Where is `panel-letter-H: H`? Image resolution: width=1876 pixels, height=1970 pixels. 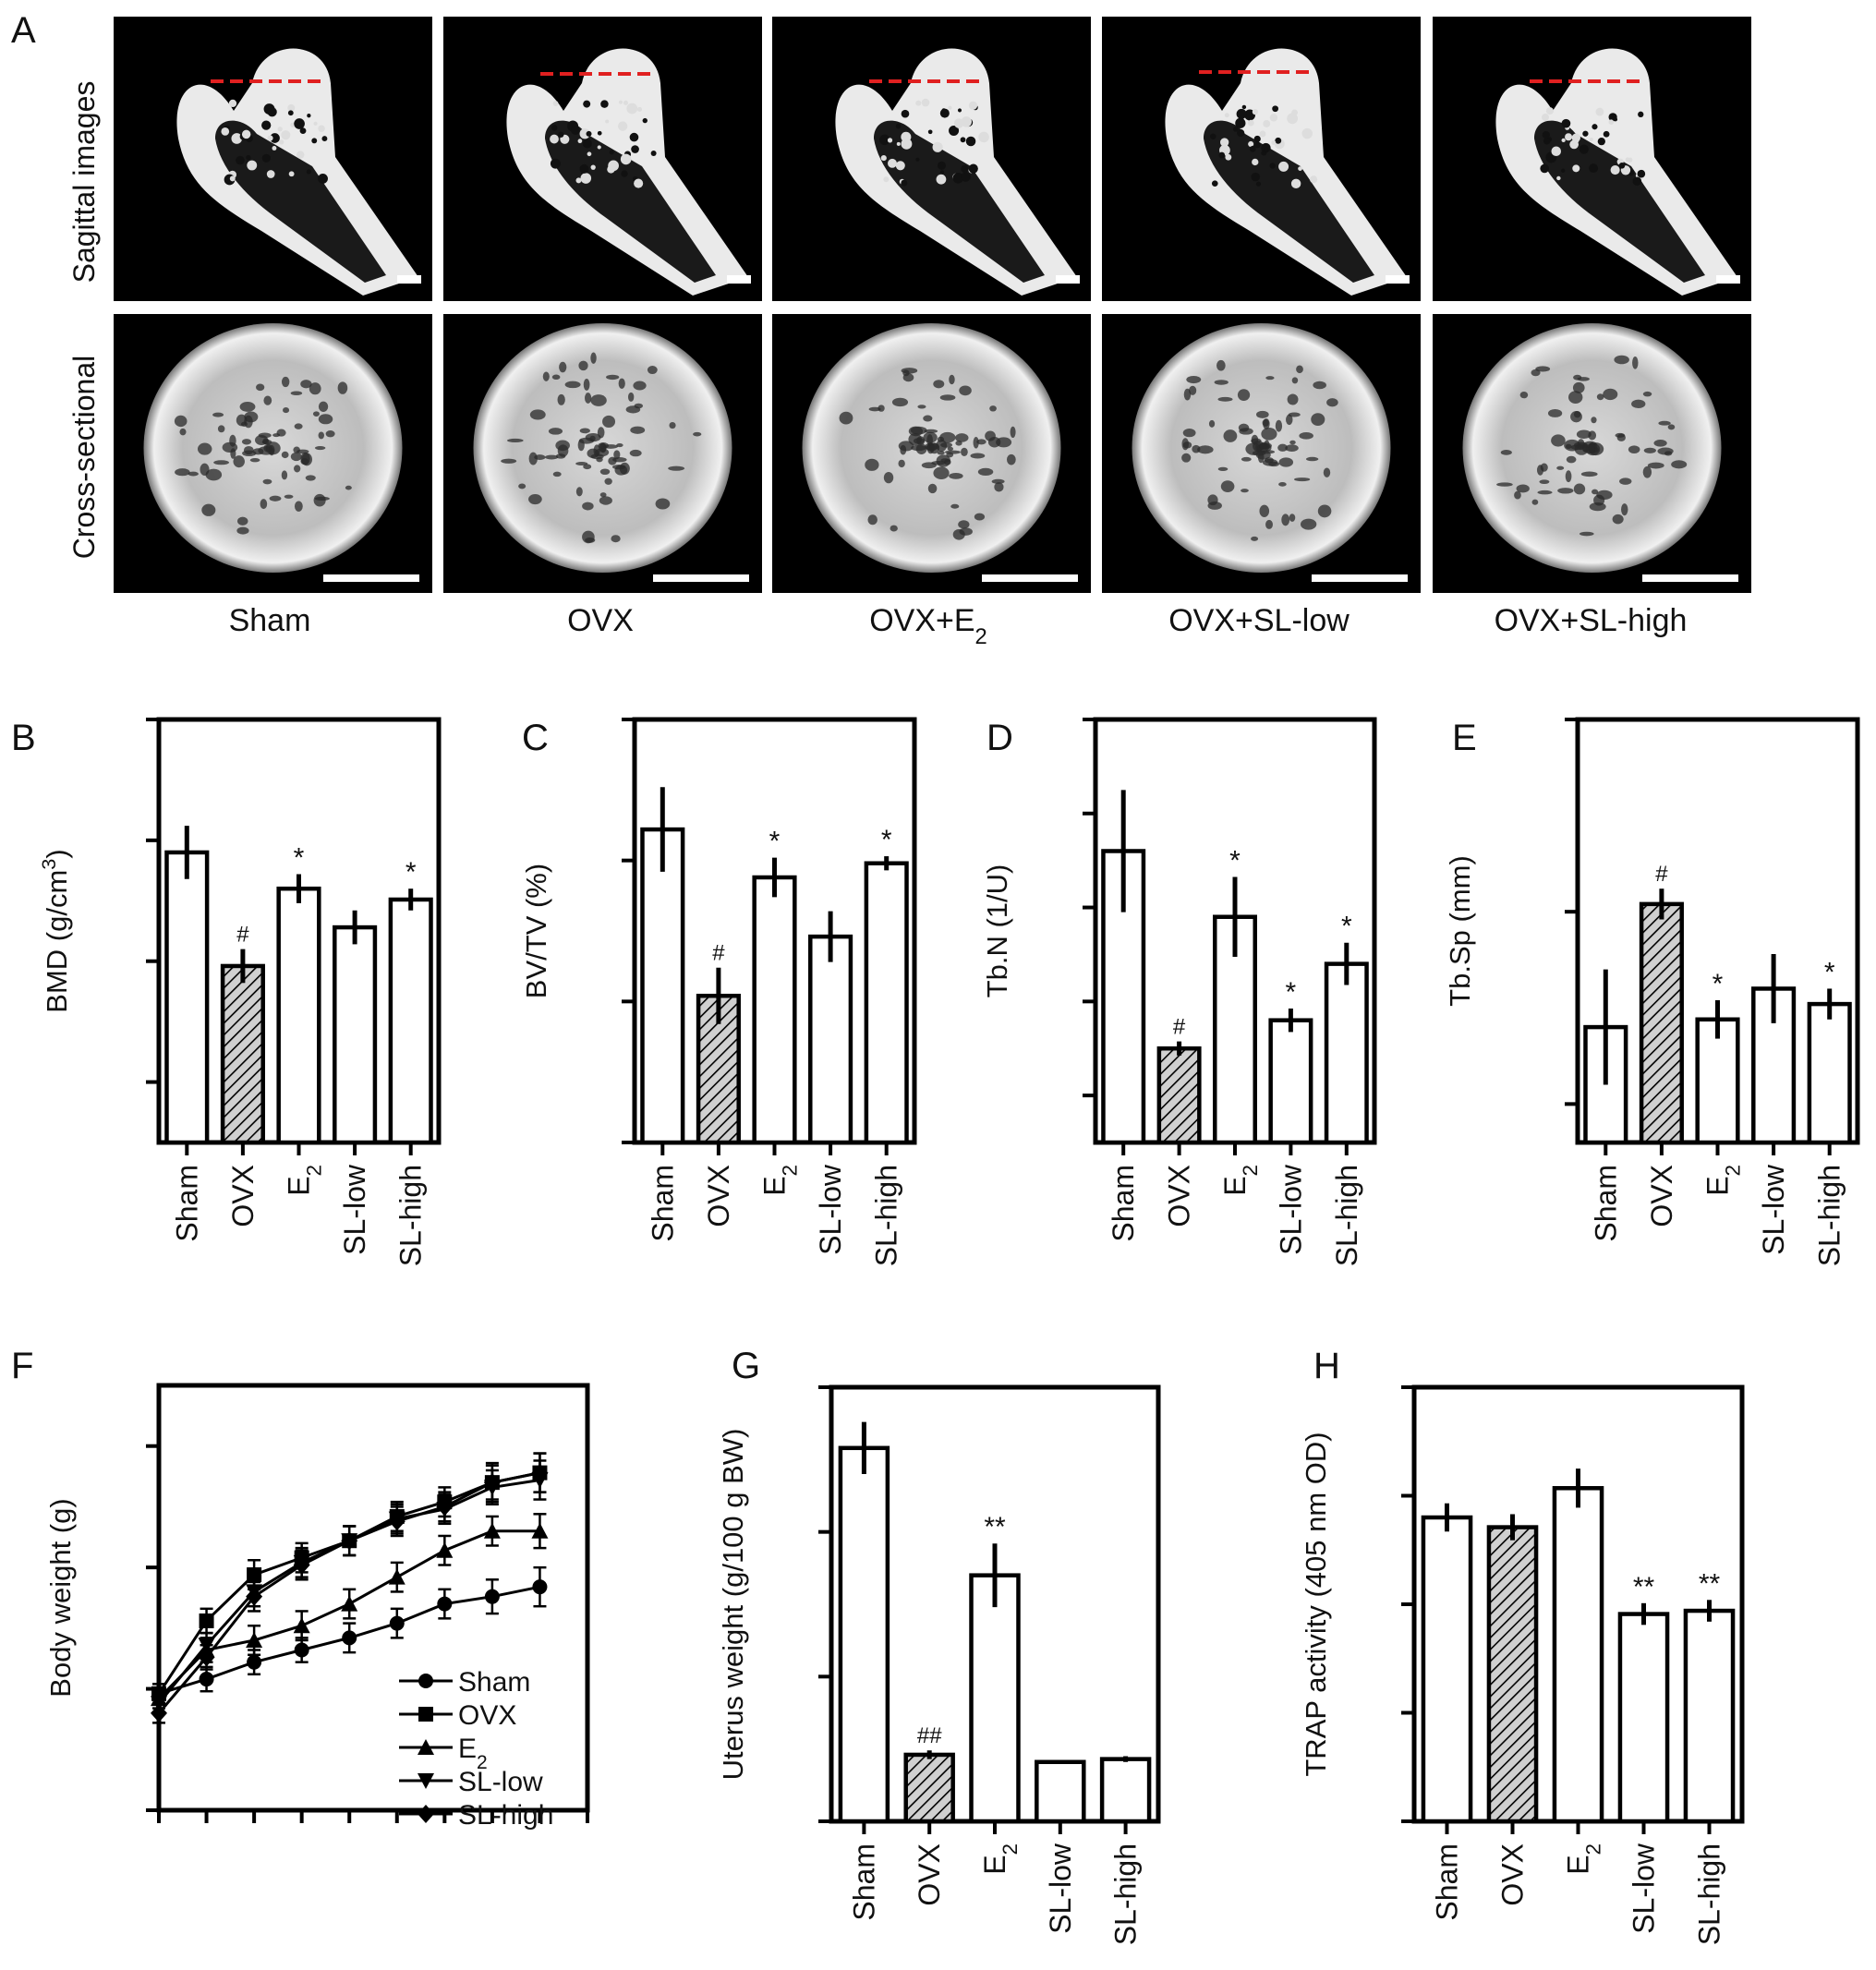
panel-letter-H: H is located at coordinates (1326, 1366).